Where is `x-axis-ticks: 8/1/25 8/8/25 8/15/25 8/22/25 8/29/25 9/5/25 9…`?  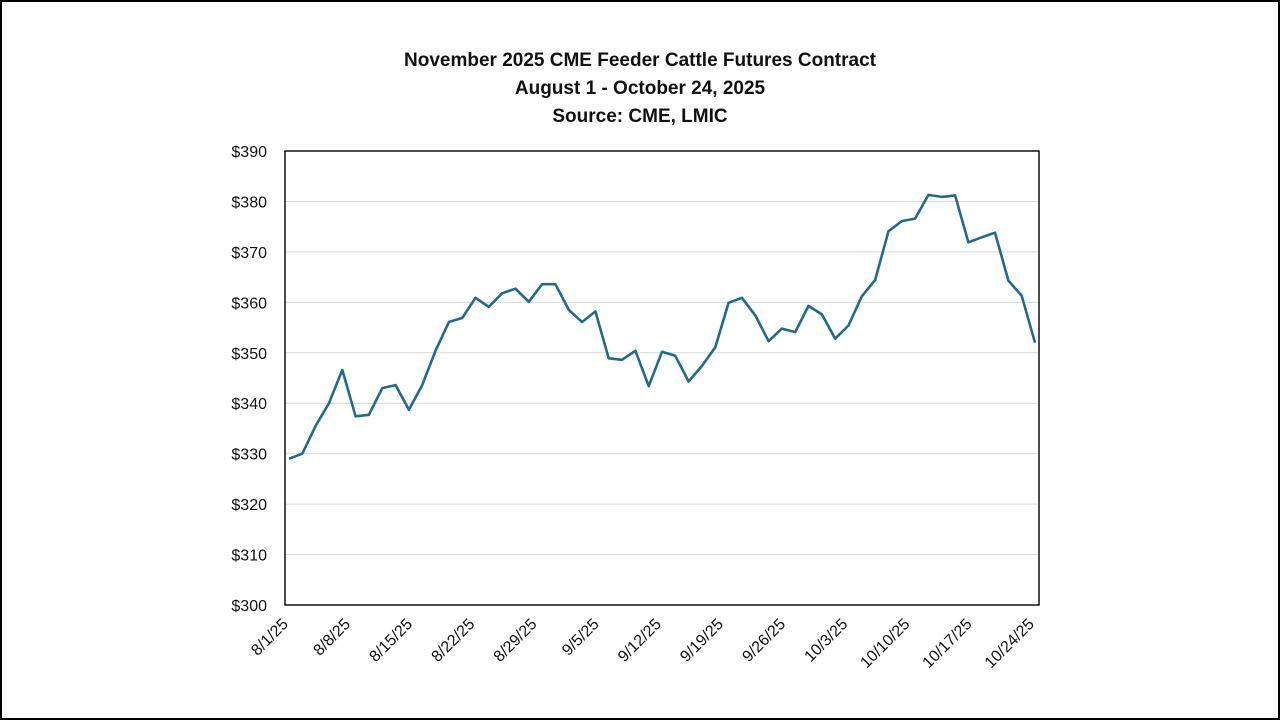
x-axis-ticks: 8/1/25 8/8/25 8/15/25 8/22/25 8/29/25 9/5/25 9… is located at coordinates (643, 644).